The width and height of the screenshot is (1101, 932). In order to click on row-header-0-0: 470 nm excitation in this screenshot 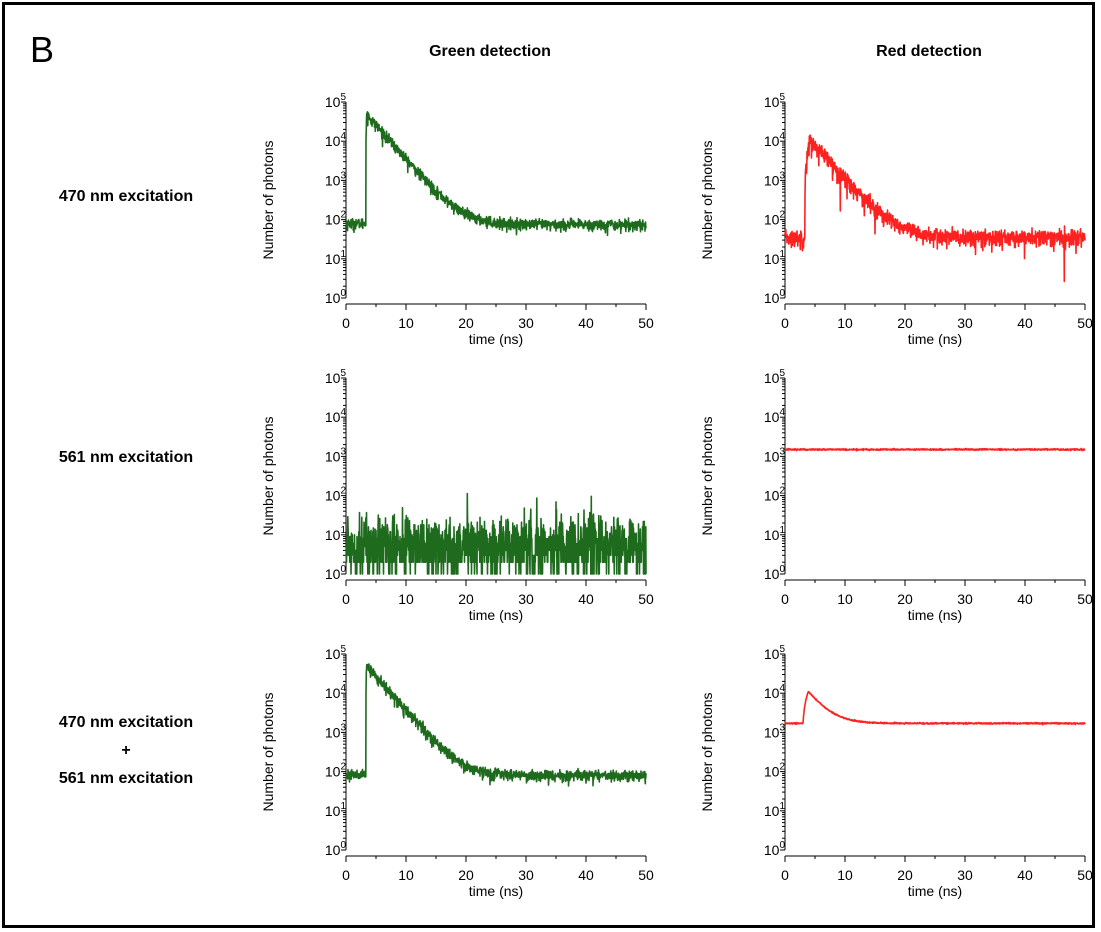, I will do `click(126, 196)`.